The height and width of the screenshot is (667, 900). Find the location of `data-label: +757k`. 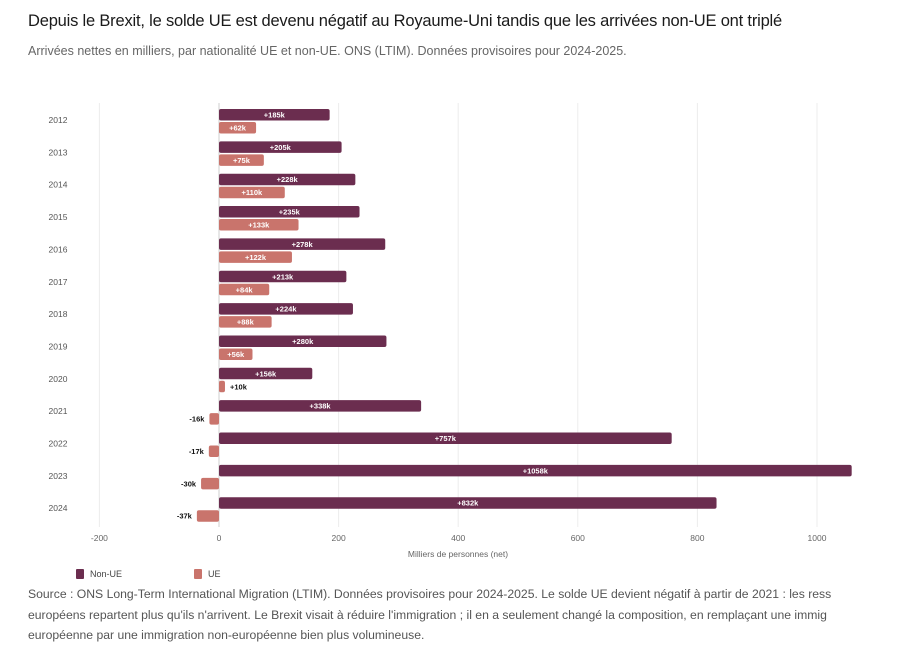

data-label: +757k is located at coordinates (446, 438).